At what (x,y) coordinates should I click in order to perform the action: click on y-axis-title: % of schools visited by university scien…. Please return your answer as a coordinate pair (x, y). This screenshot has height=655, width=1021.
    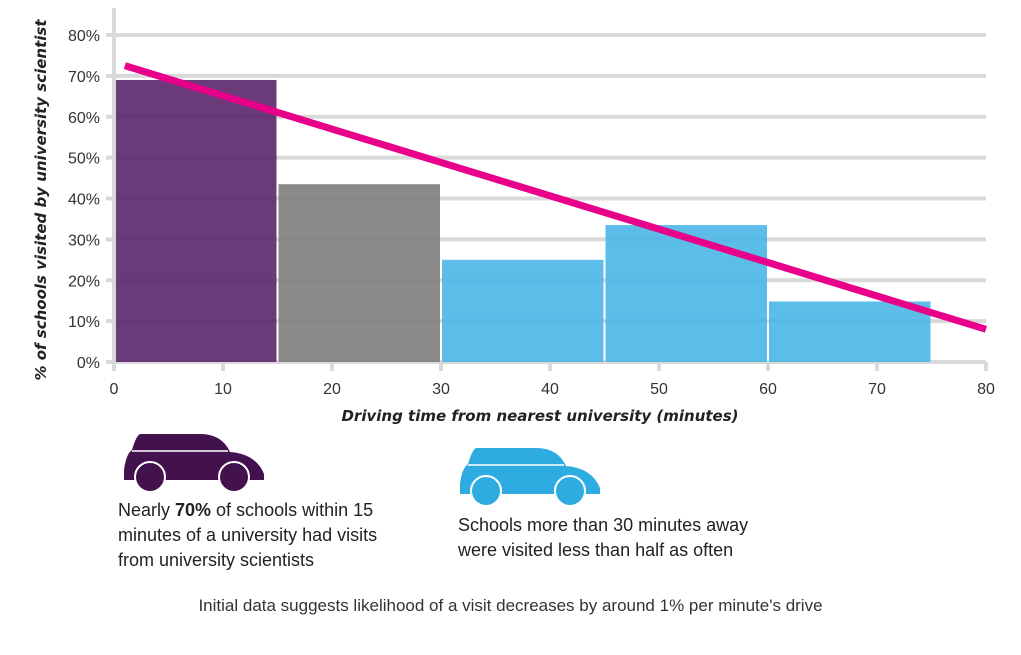
    Looking at the image, I should click on (41, 200).